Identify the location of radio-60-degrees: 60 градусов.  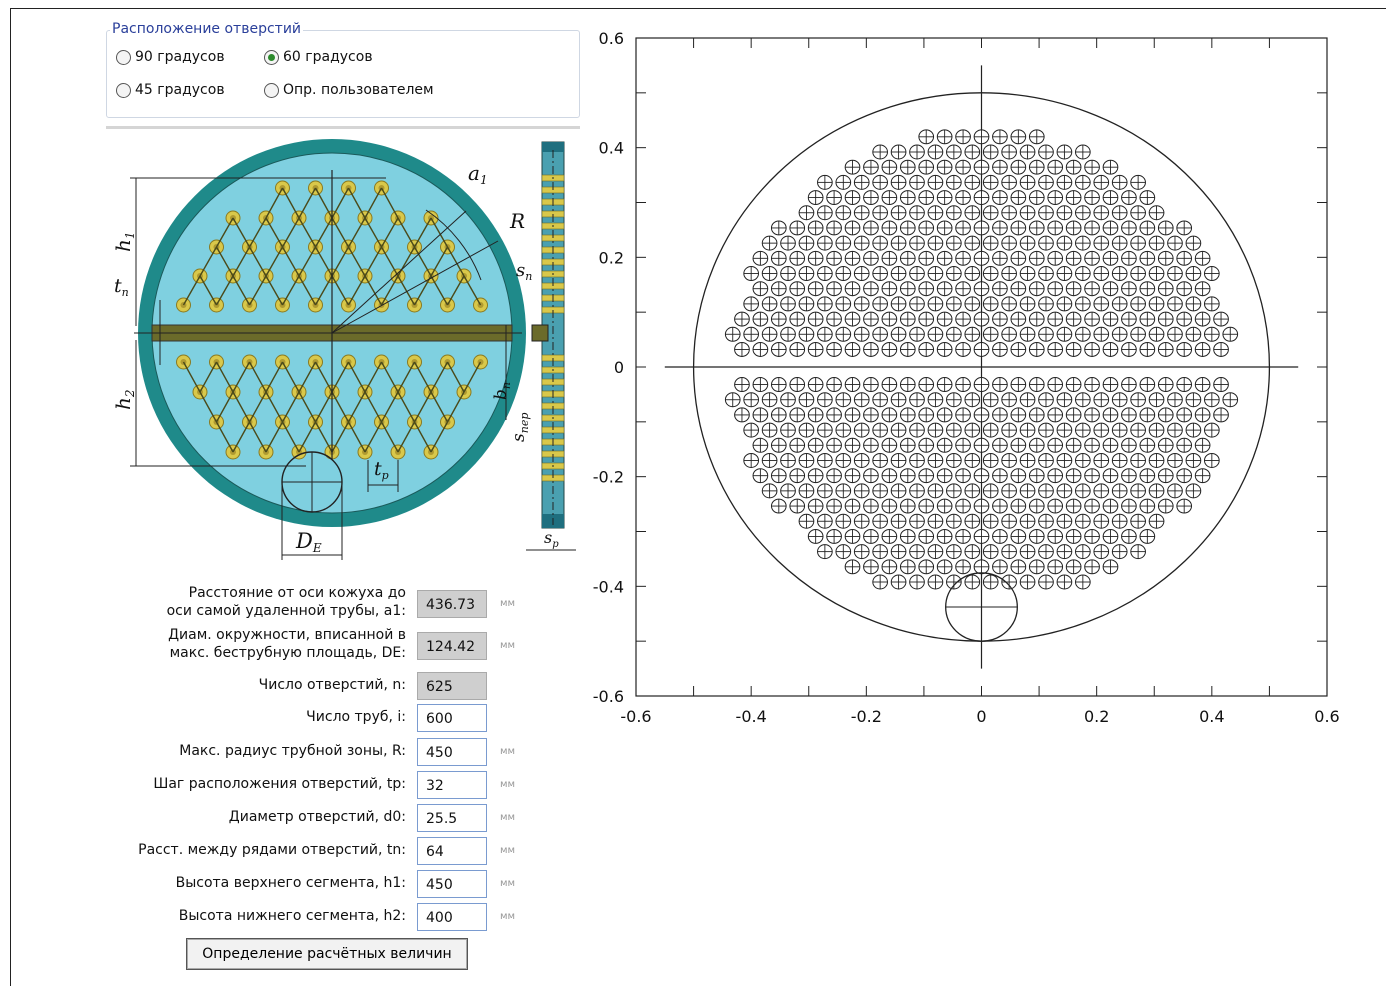
(318, 57).